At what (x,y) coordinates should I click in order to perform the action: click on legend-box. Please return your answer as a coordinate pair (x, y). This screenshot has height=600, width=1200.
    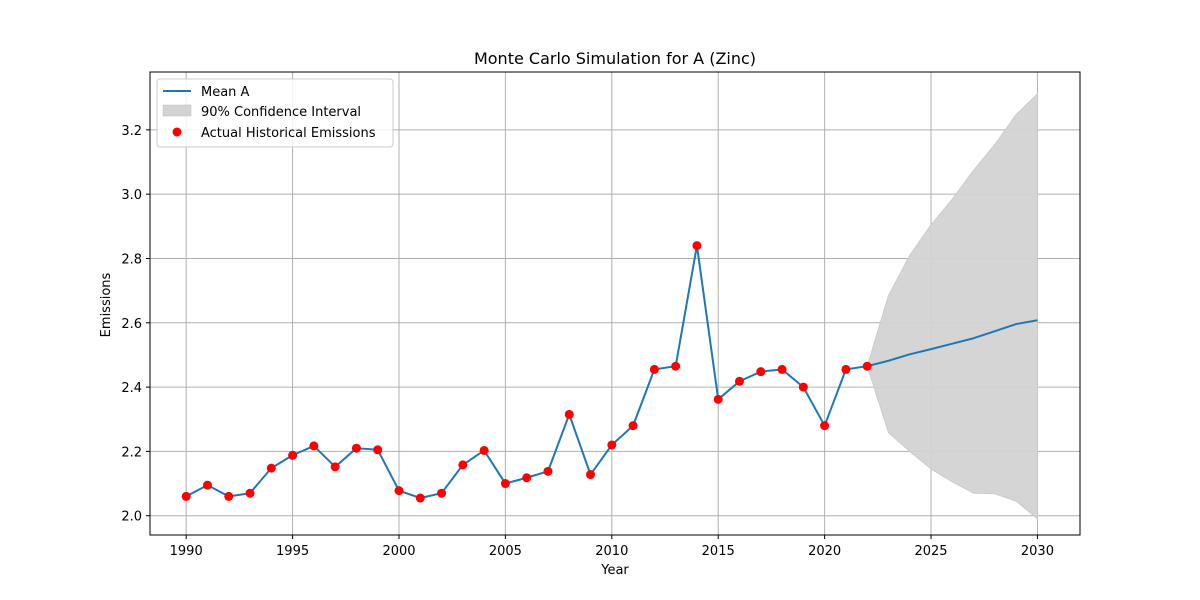
    Looking at the image, I should click on (275, 113).